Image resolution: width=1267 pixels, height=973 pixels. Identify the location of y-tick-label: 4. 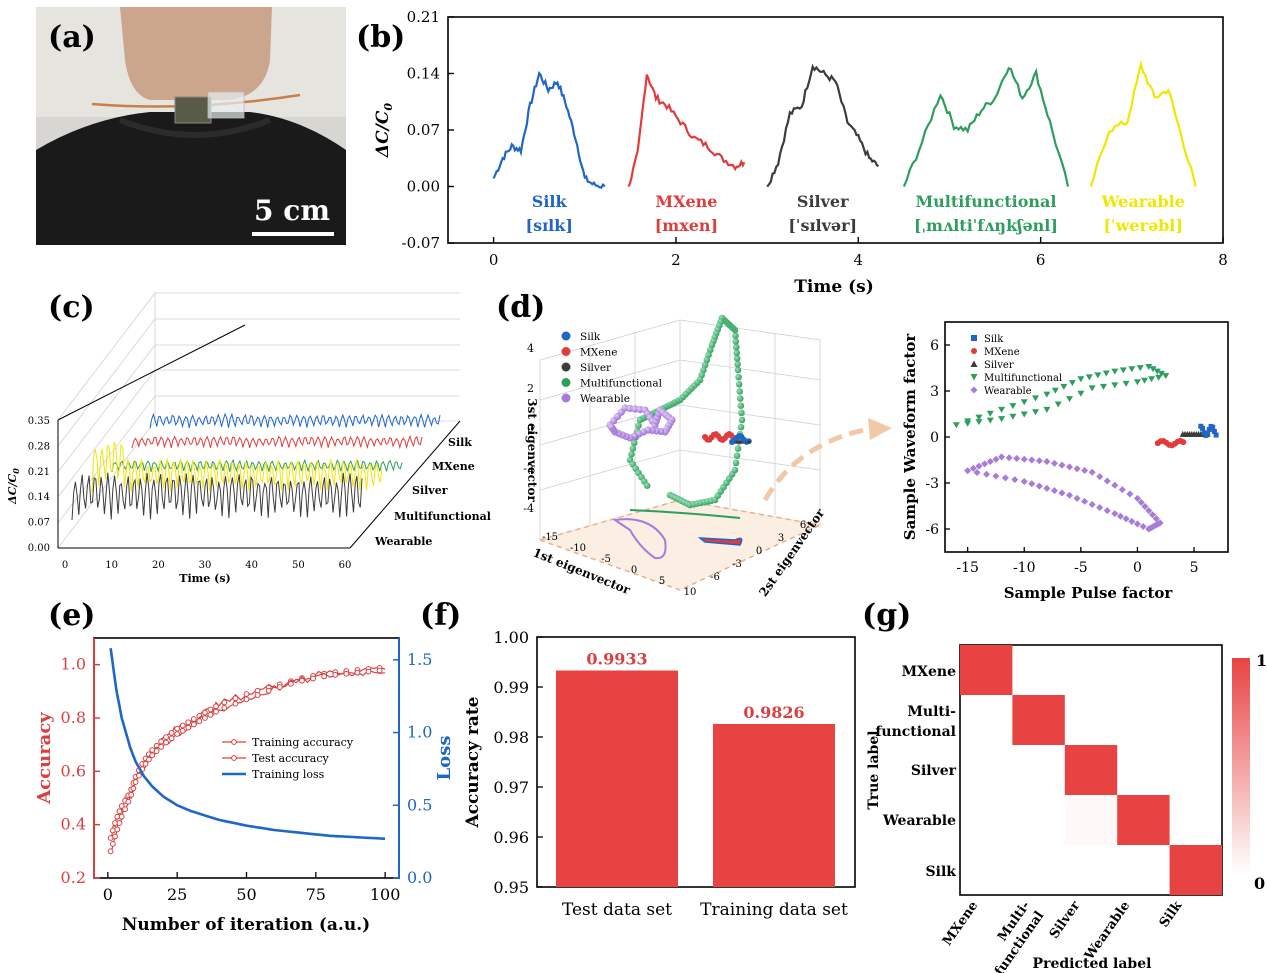
(530, 348).